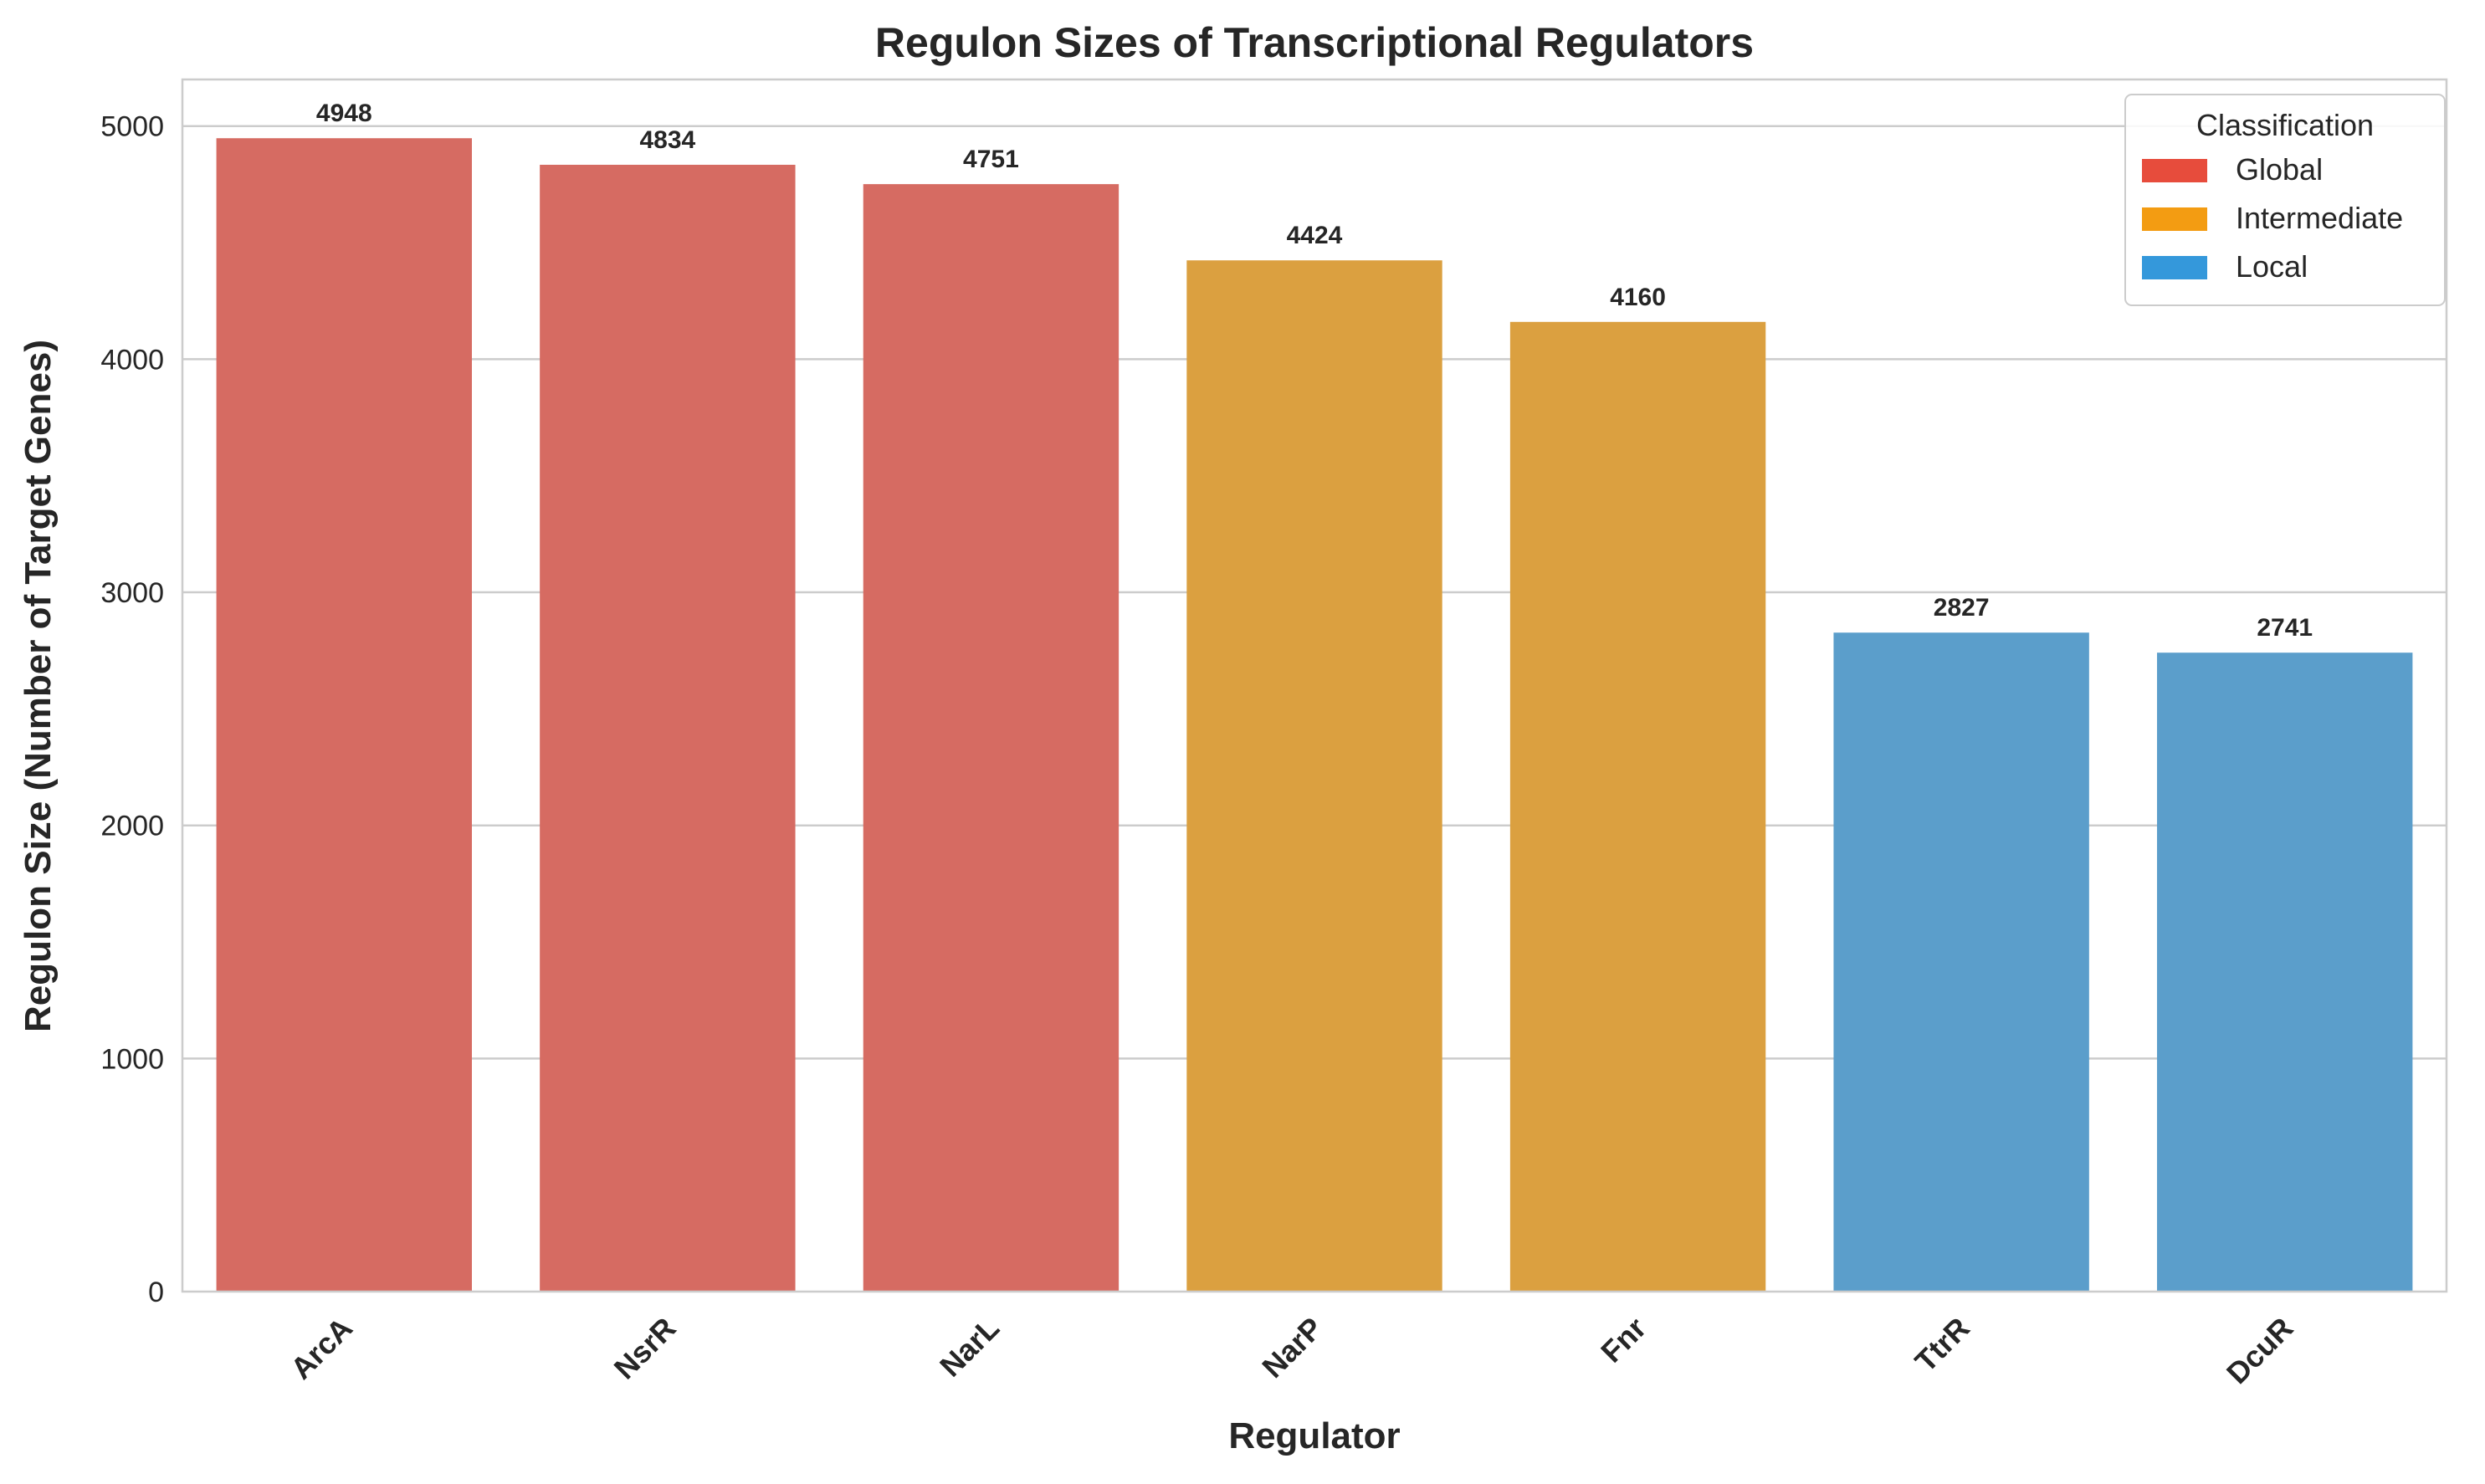  I want to click on legend-swatch-local, so click(2174, 267).